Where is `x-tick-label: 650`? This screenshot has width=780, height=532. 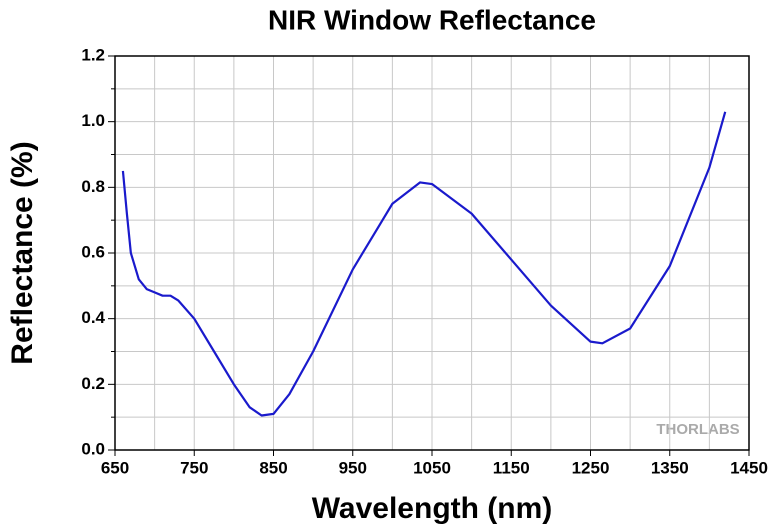
x-tick-label: 650 is located at coordinates (115, 467).